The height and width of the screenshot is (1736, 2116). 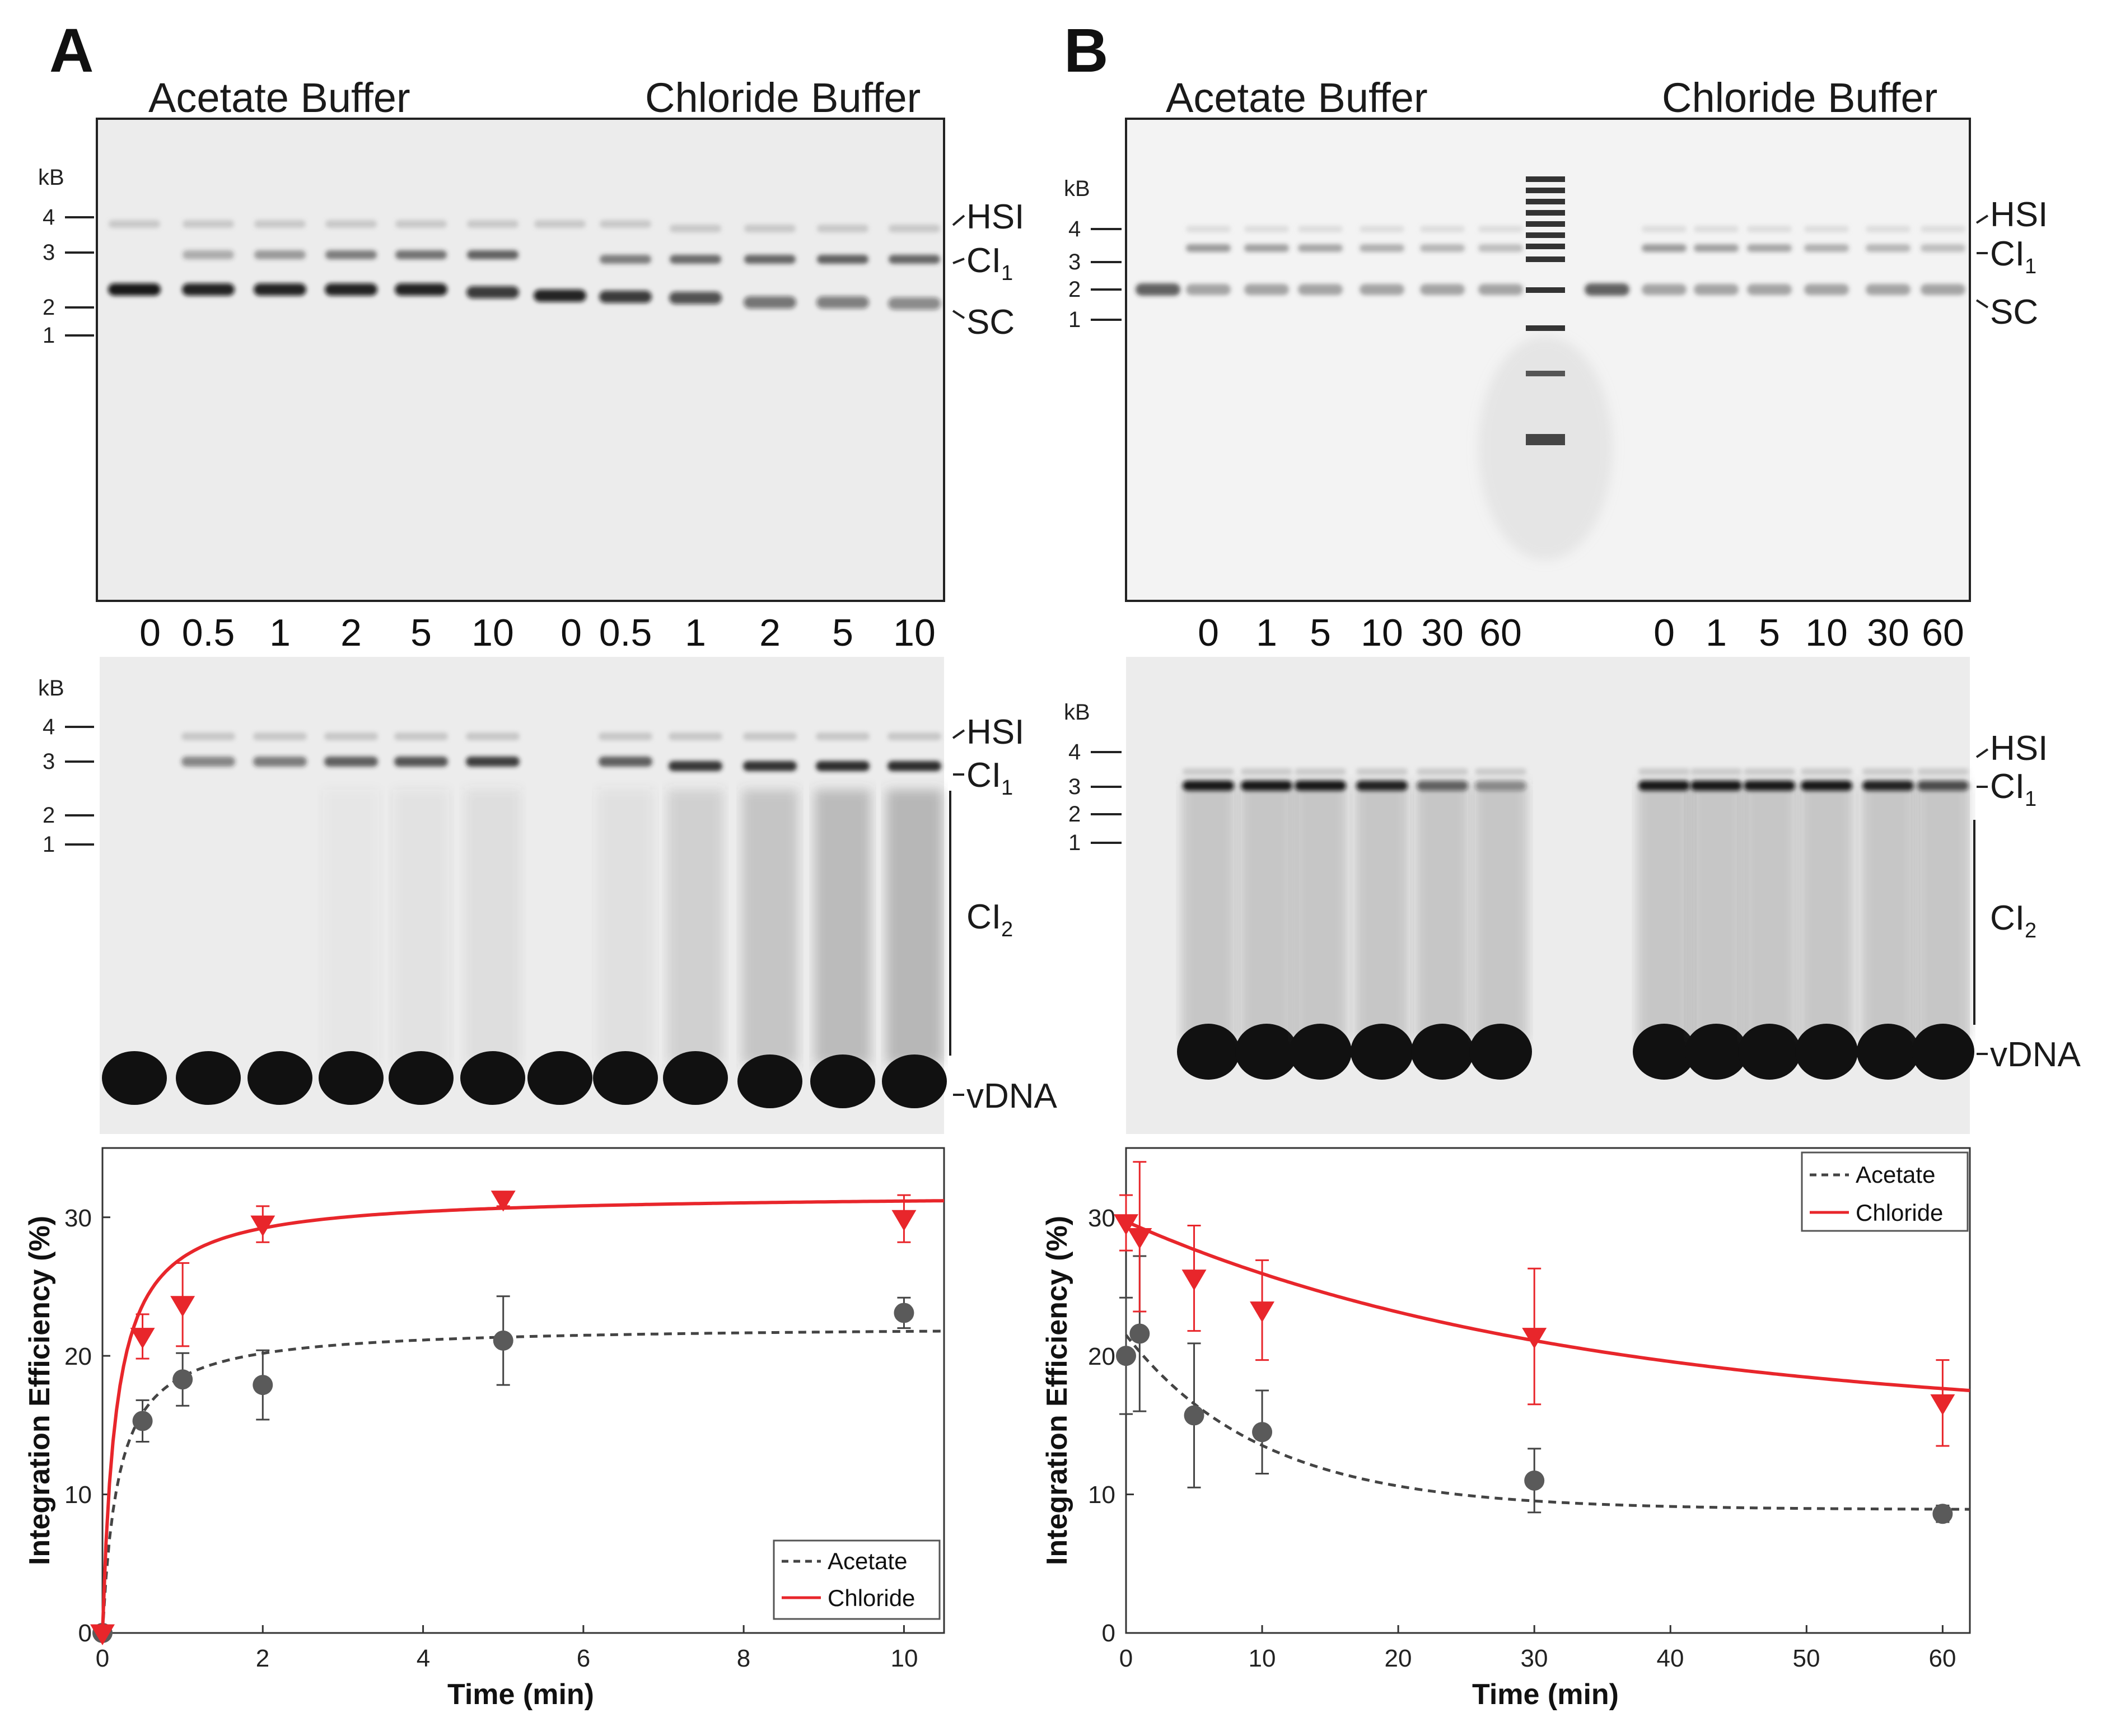 I want to click on x-tick-label: 0, so click(x=1126, y=1659).